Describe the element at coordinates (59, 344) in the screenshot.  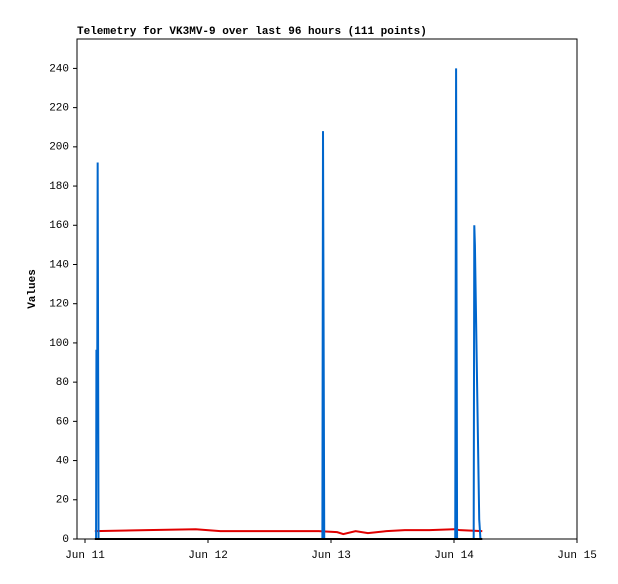
I see `y-tick-label: 100` at that location.